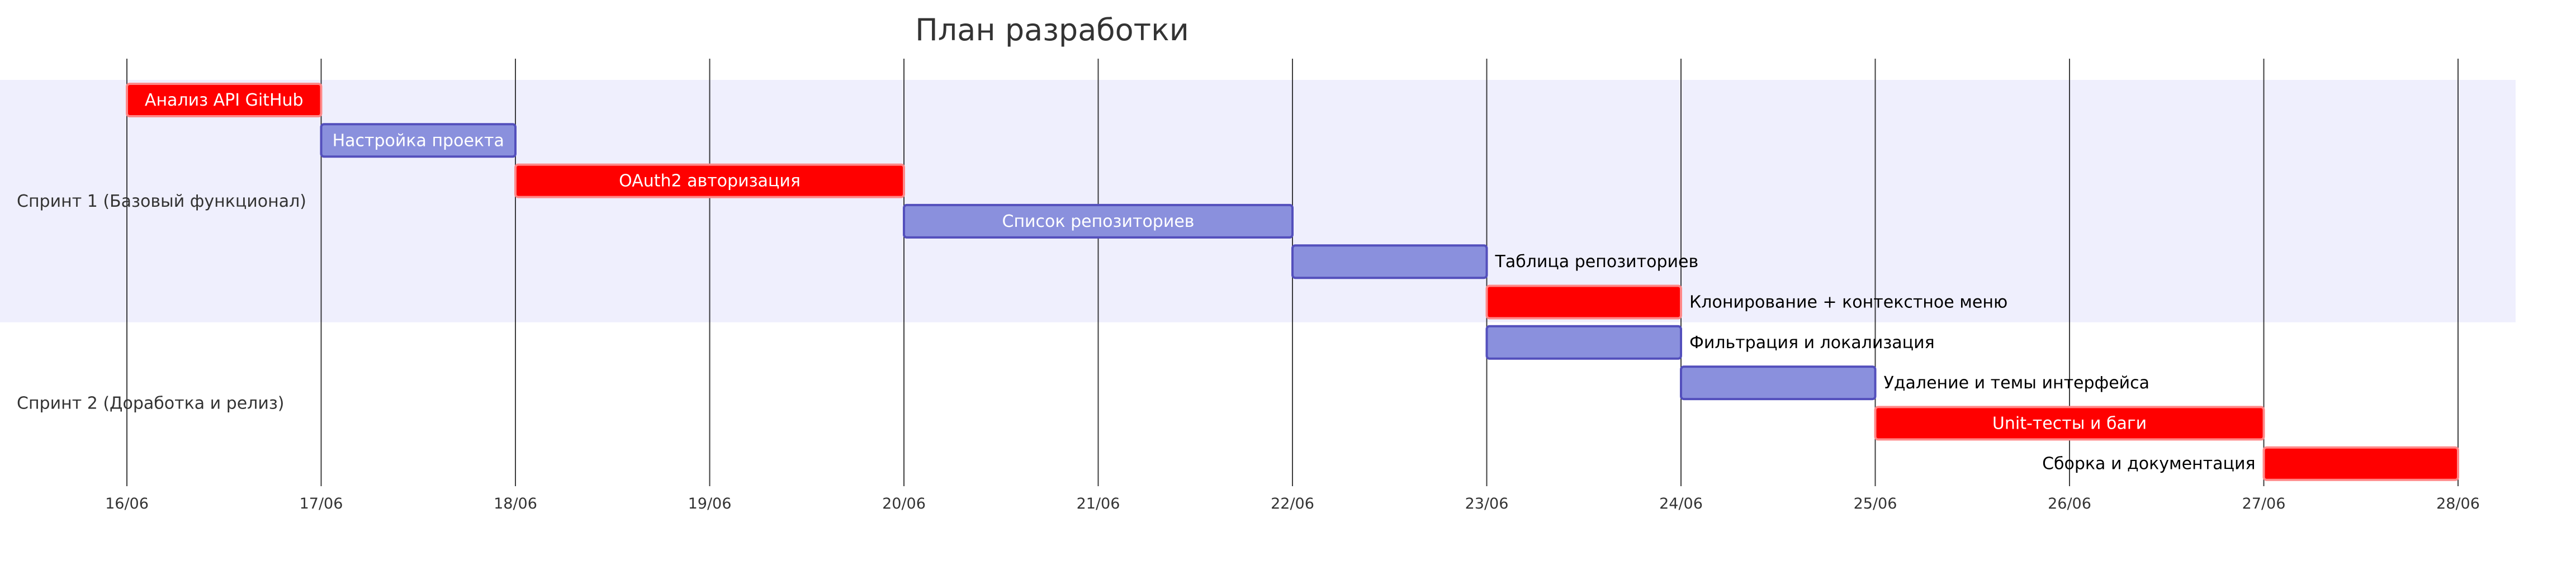 This screenshot has width=2576, height=570. What do you see at coordinates (2264, 503) in the screenshot?
I see `tick-label: 27/06` at bounding box center [2264, 503].